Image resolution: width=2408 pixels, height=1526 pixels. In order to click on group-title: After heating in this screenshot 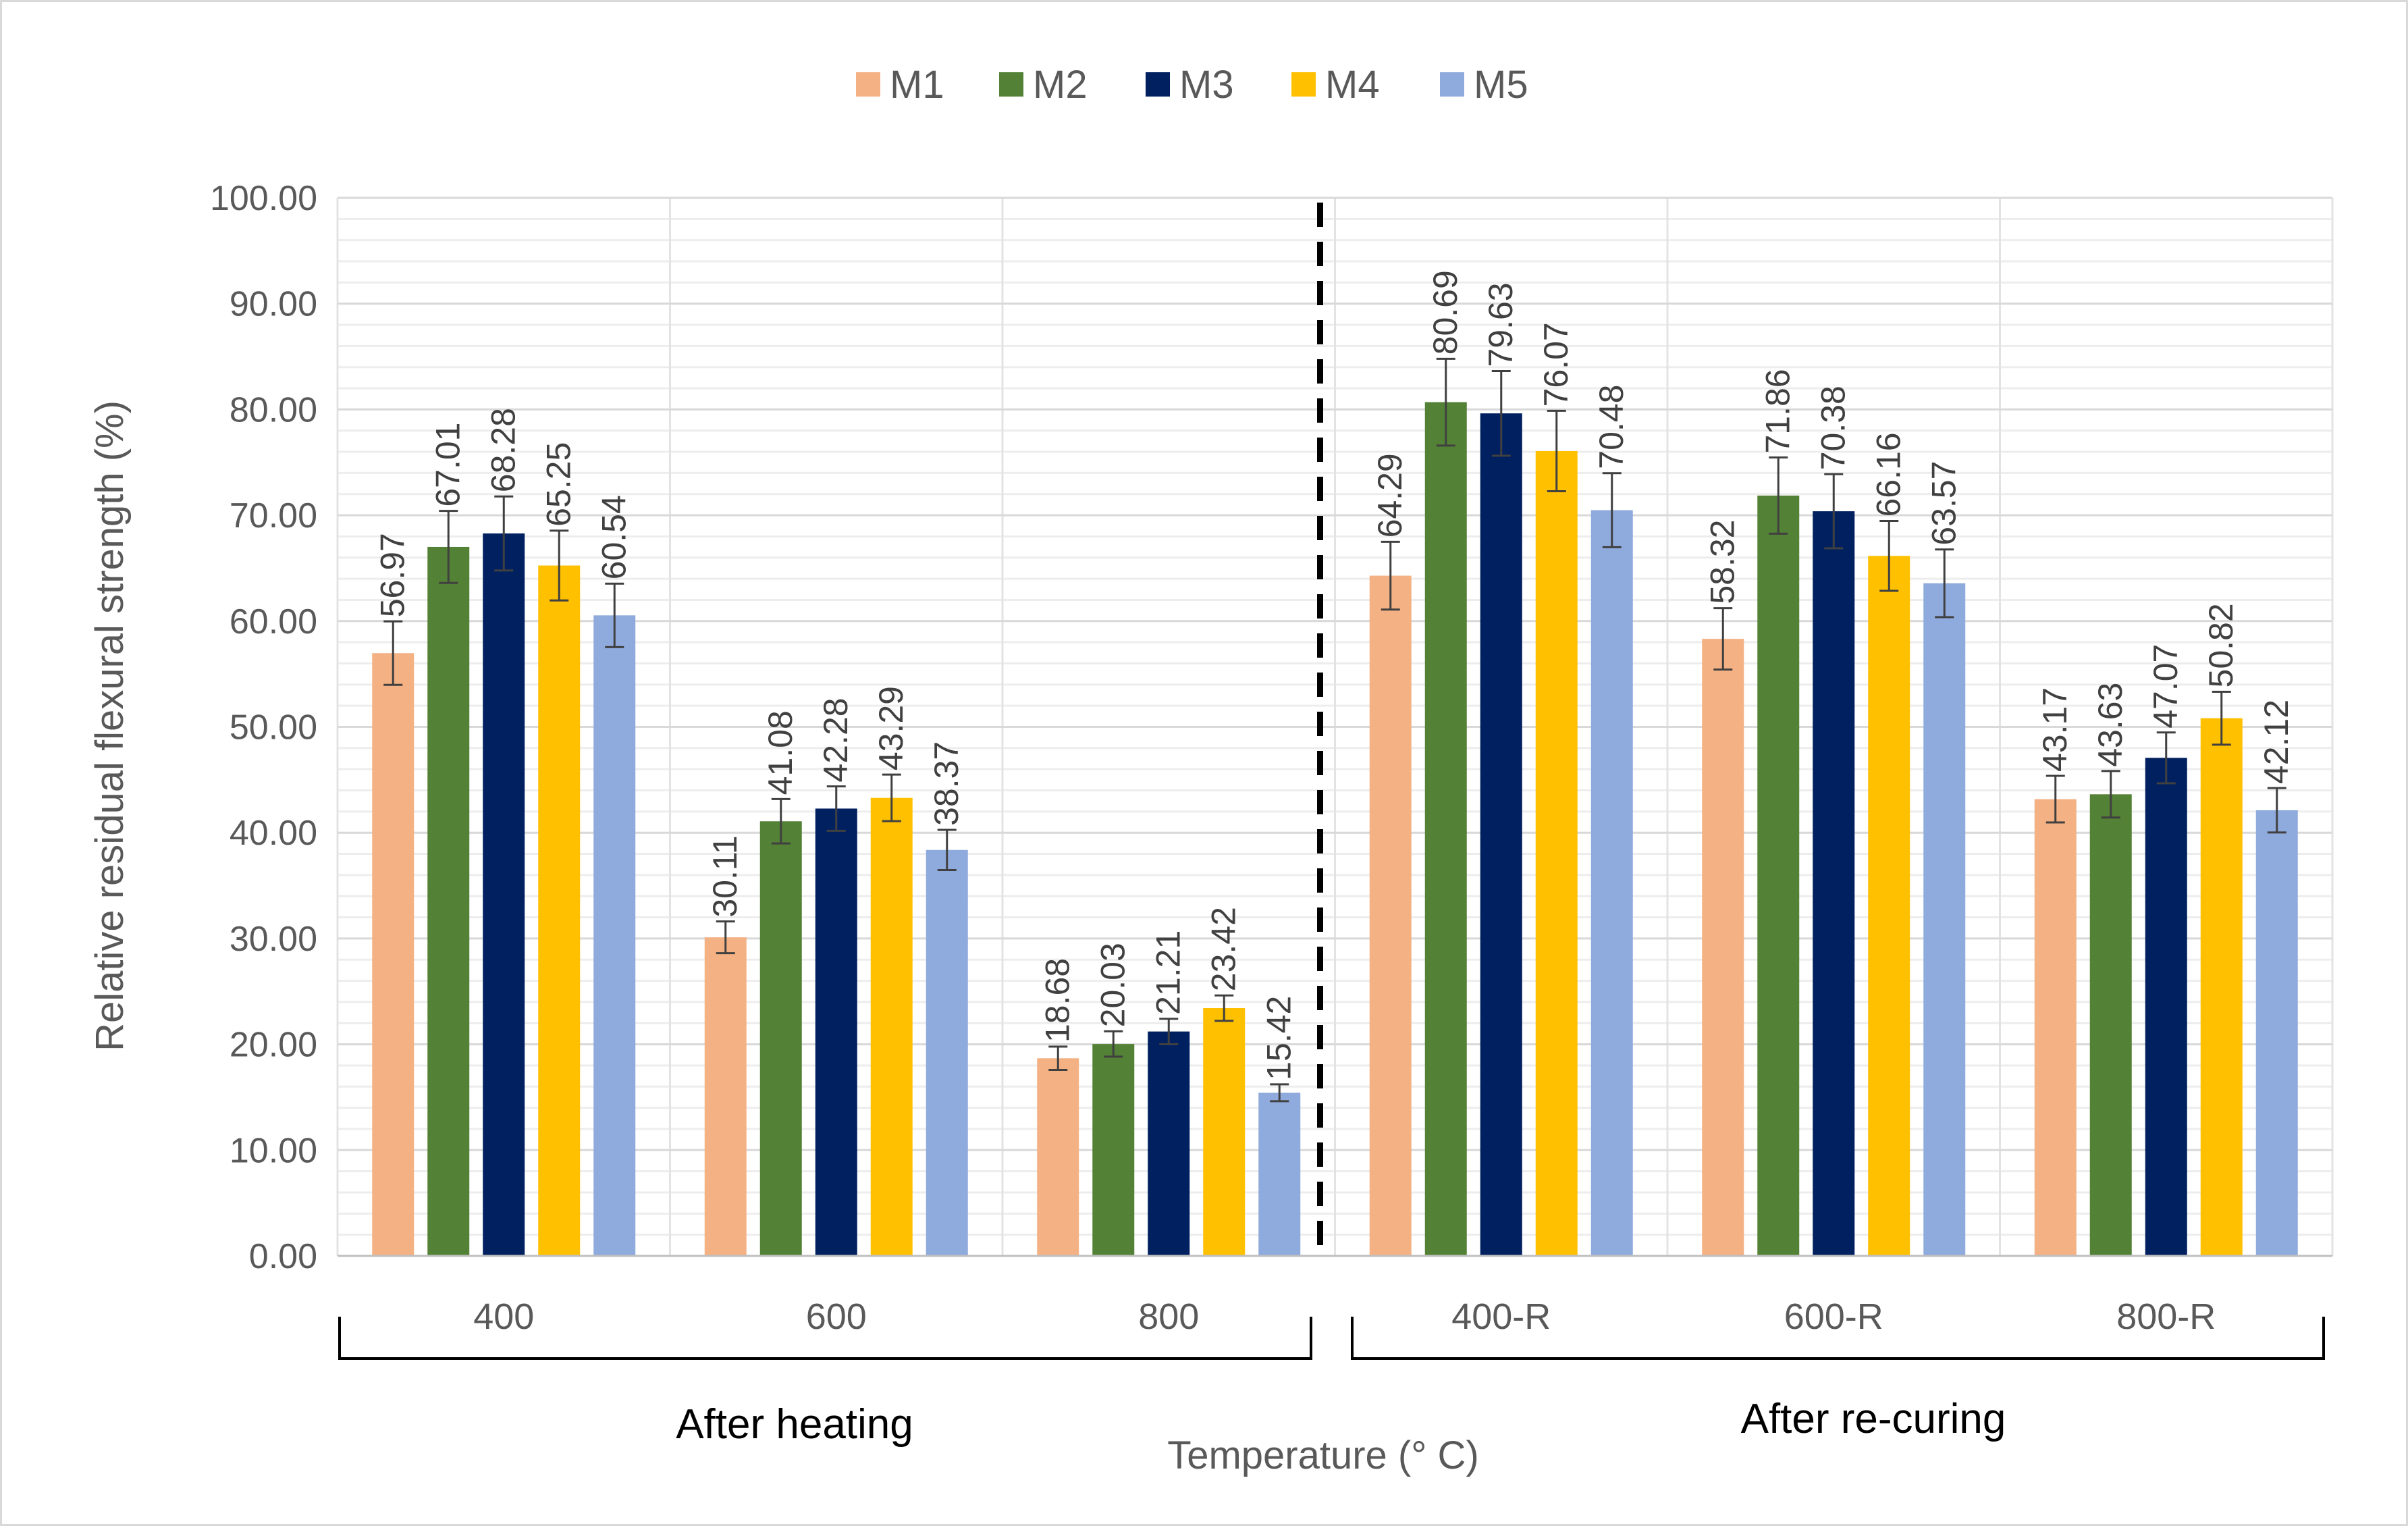, I will do `click(795, 1424)`.